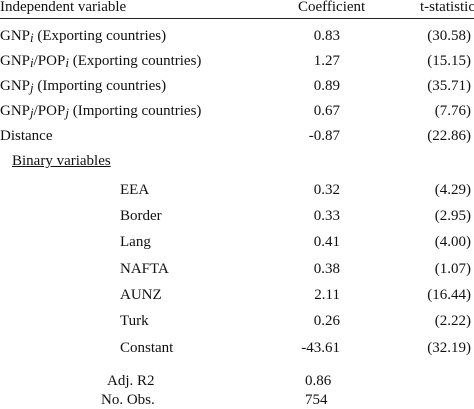 This screenshot has width=474, height=409. Describe the element at coordinates (327, 295) in the screenshot. I see `coefficient: 2.11` at that location.